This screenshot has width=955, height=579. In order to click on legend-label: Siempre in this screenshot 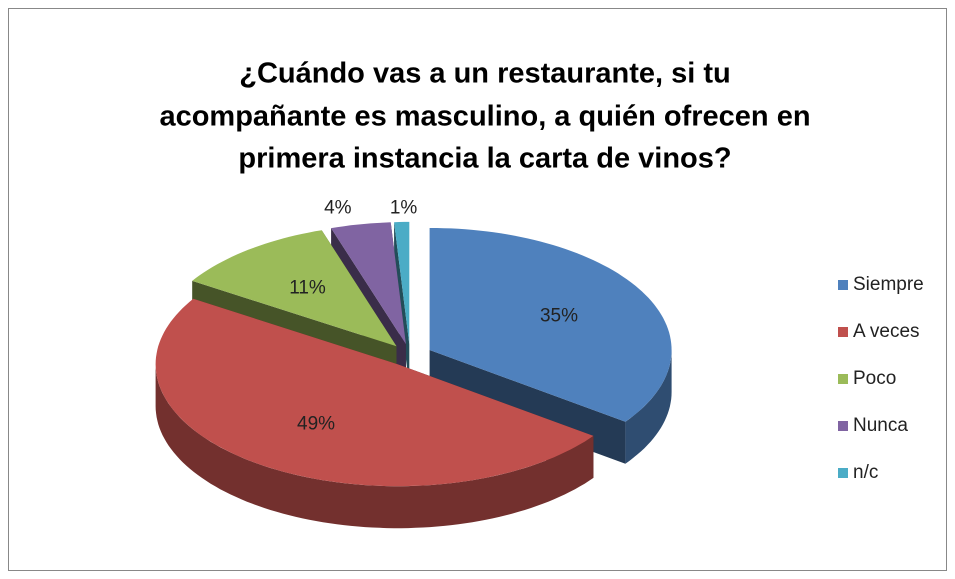, I will do `click(888, 284)`.